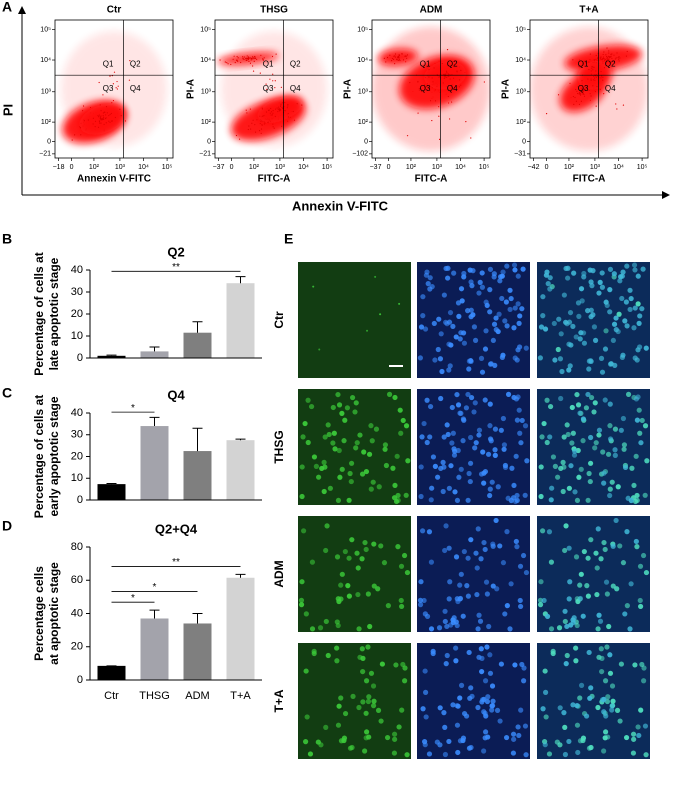  What do you see at coordinates (77, 456) in the screenshot?
I see `y-tick-label: 20` at bounding box center [77, 456].